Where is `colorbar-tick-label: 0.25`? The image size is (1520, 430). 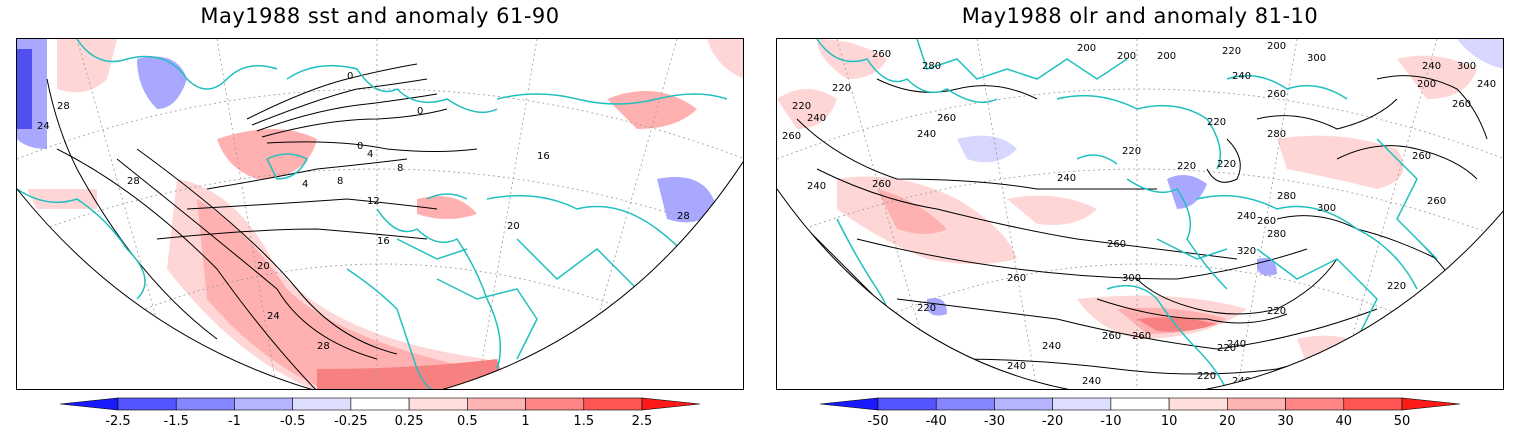
colorbar-tick-label: 0.25 is located at coordinates (409, 421).